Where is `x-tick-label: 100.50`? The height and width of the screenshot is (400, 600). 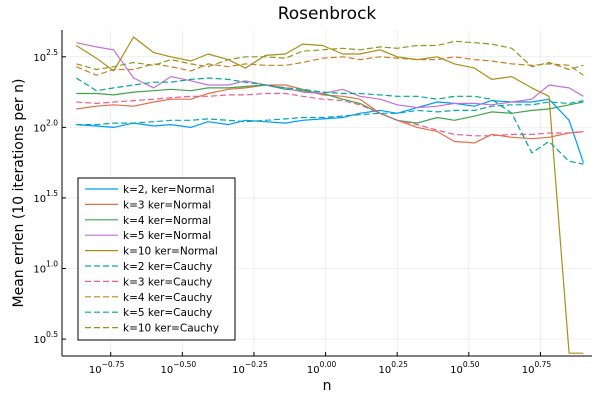 x-tick-label: 100.50 is located at coordinates (465, 368).